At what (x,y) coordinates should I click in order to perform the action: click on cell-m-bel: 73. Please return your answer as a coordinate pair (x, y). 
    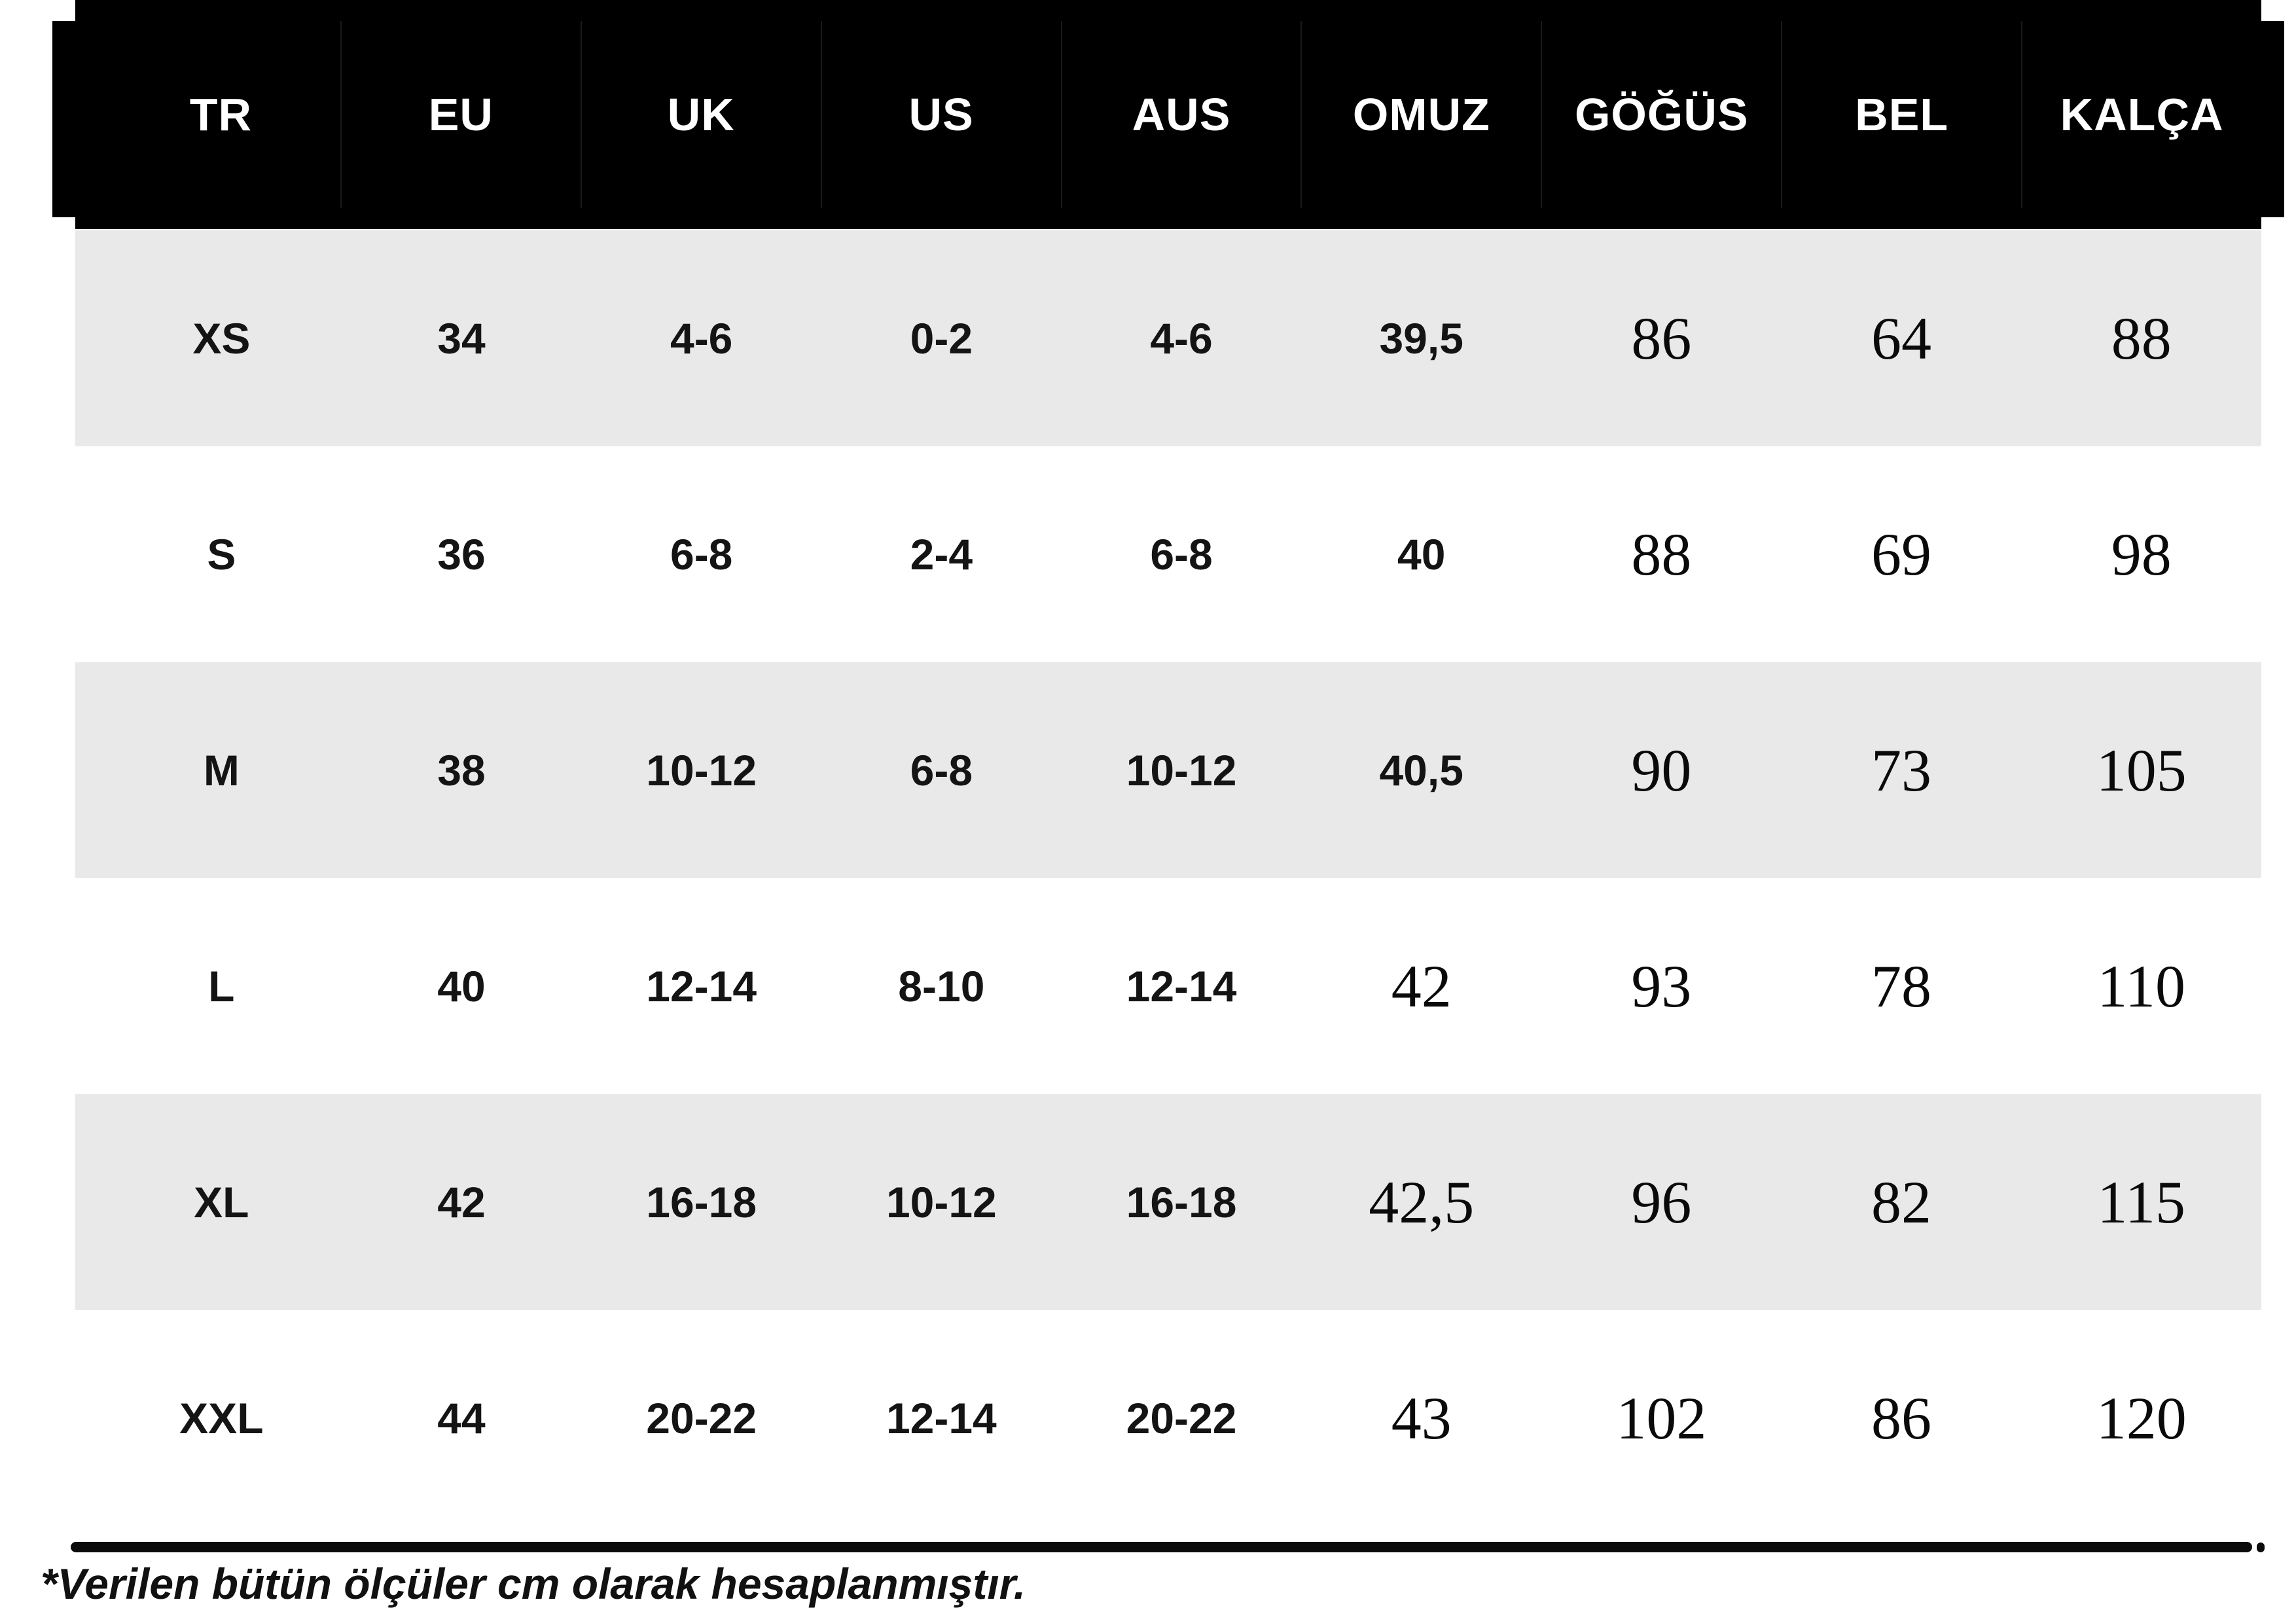
    Looking at the image, I should click on (1901, 771).